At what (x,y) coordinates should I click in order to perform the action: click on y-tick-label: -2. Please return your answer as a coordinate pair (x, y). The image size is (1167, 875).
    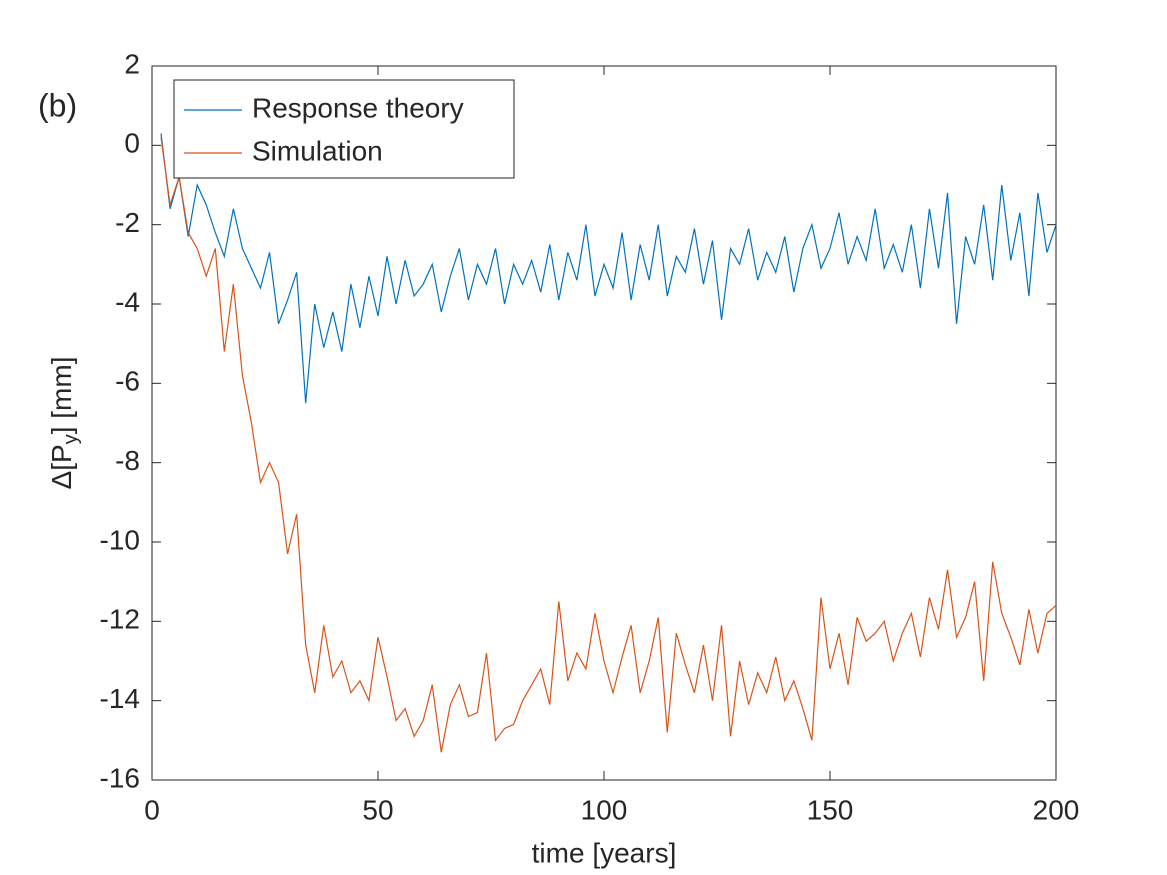
    Looking at the image, I should click on (127, 222).